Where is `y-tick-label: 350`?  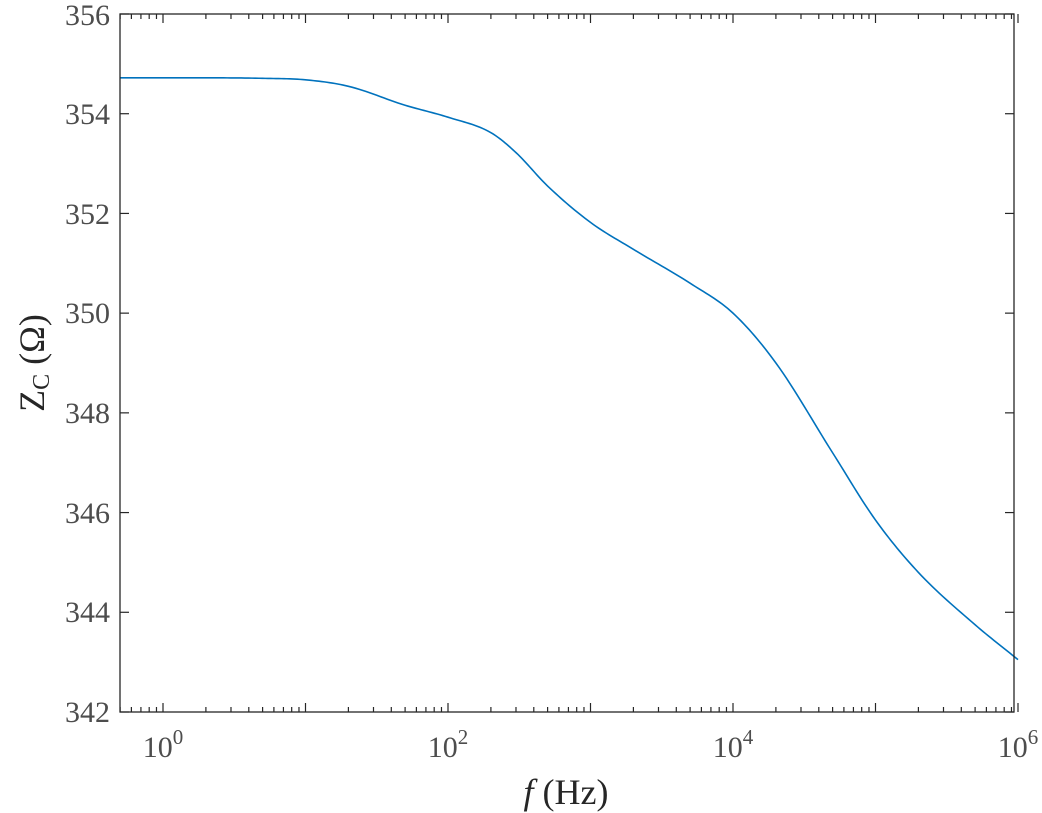 y-tick-label: 350 is located at coordinates (87, 313).